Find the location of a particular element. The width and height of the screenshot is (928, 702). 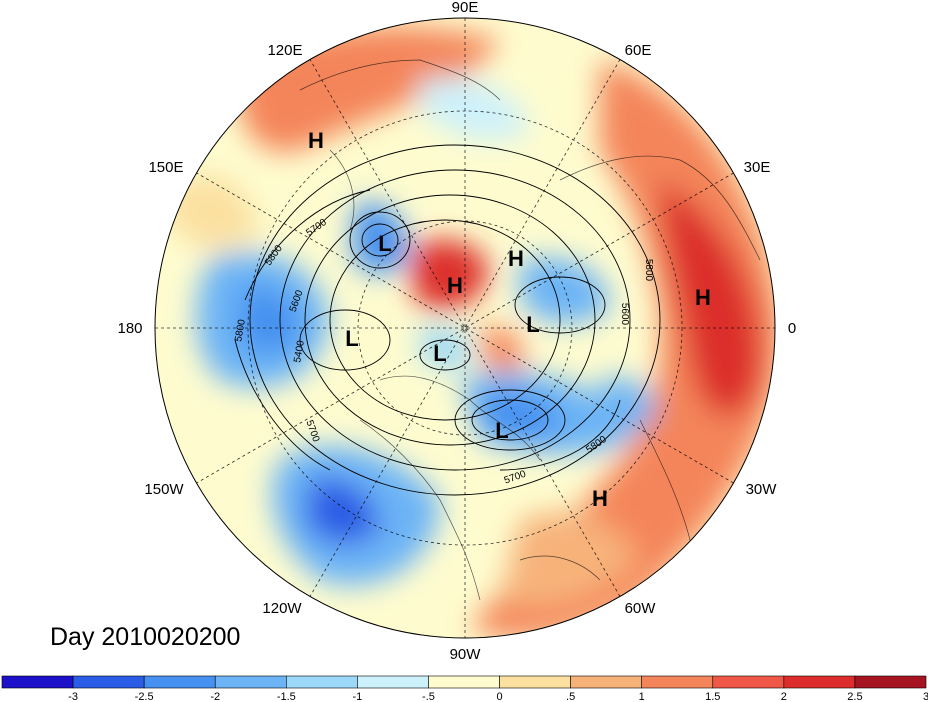

contour-label: 5400 is located at coordinates (299, 351).